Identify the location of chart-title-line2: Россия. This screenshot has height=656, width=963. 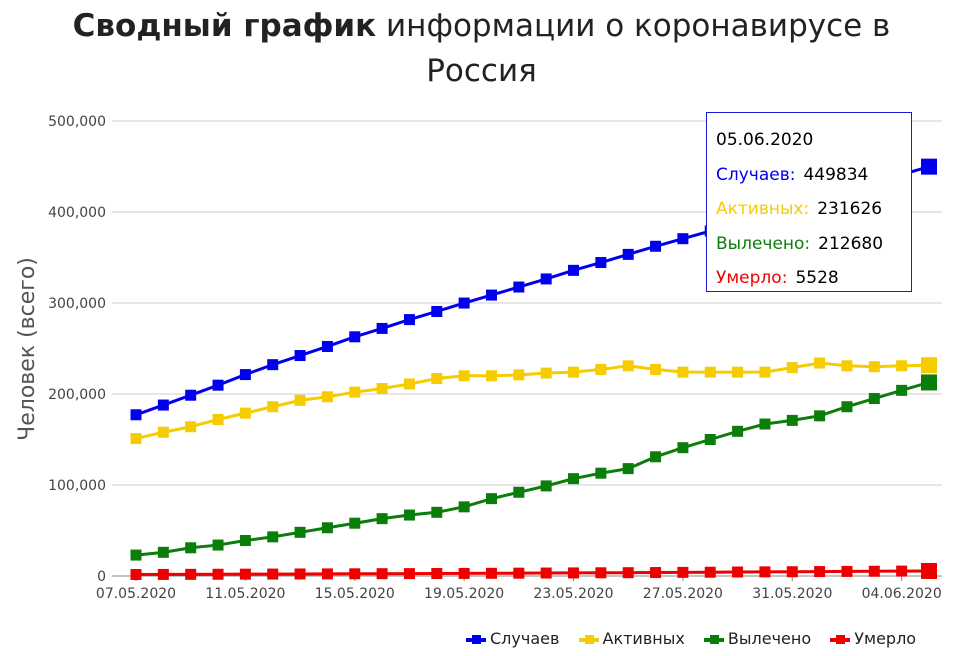
(481, 71).